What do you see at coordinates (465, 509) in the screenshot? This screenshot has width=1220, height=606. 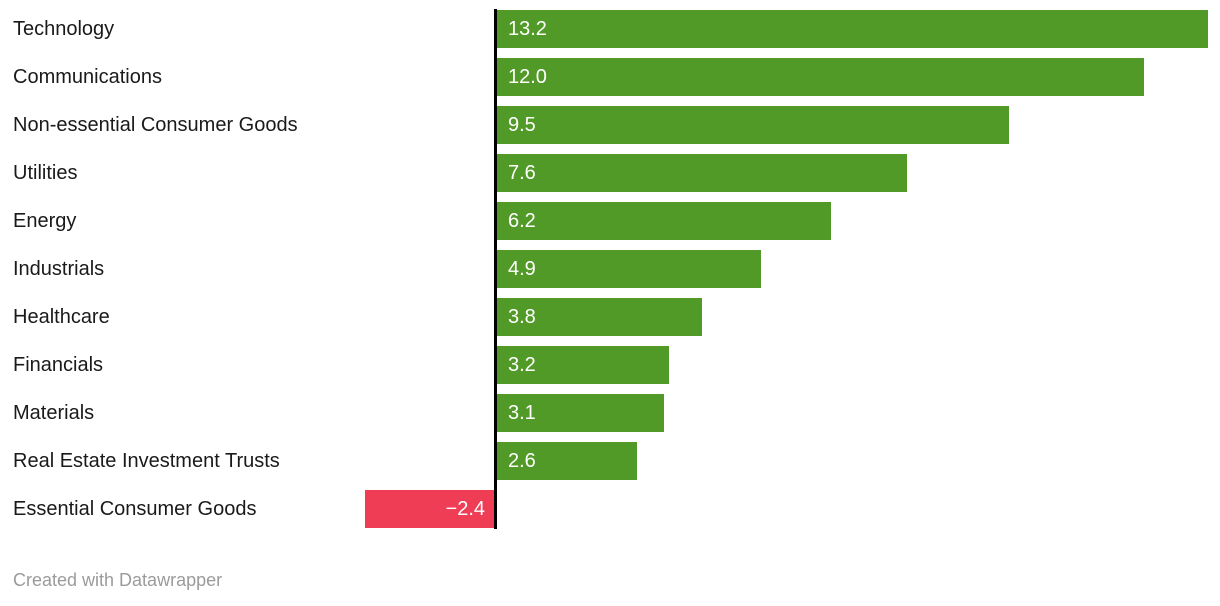 I see `bar-value-label: −2.4` at bounding box center [465, 509].